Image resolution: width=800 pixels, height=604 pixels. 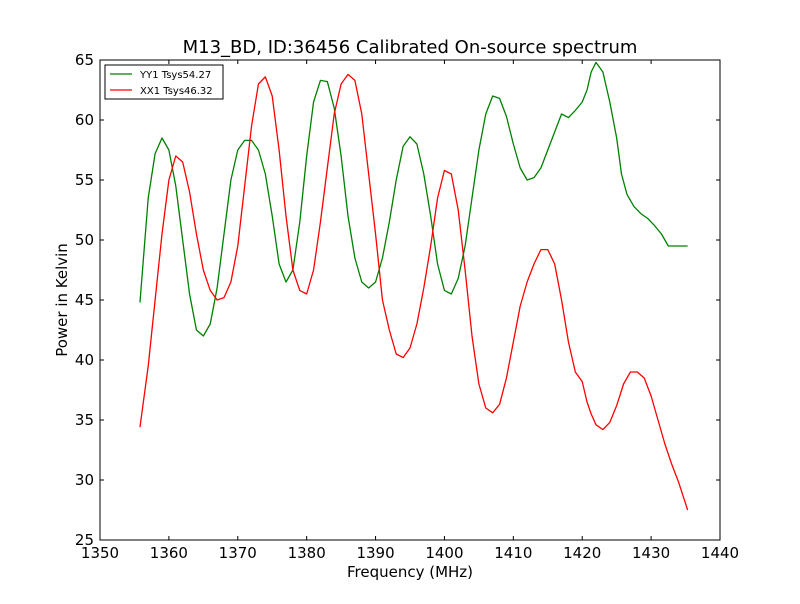 I want to click on x-tick-label: 1430, so click(x=651, y=553).